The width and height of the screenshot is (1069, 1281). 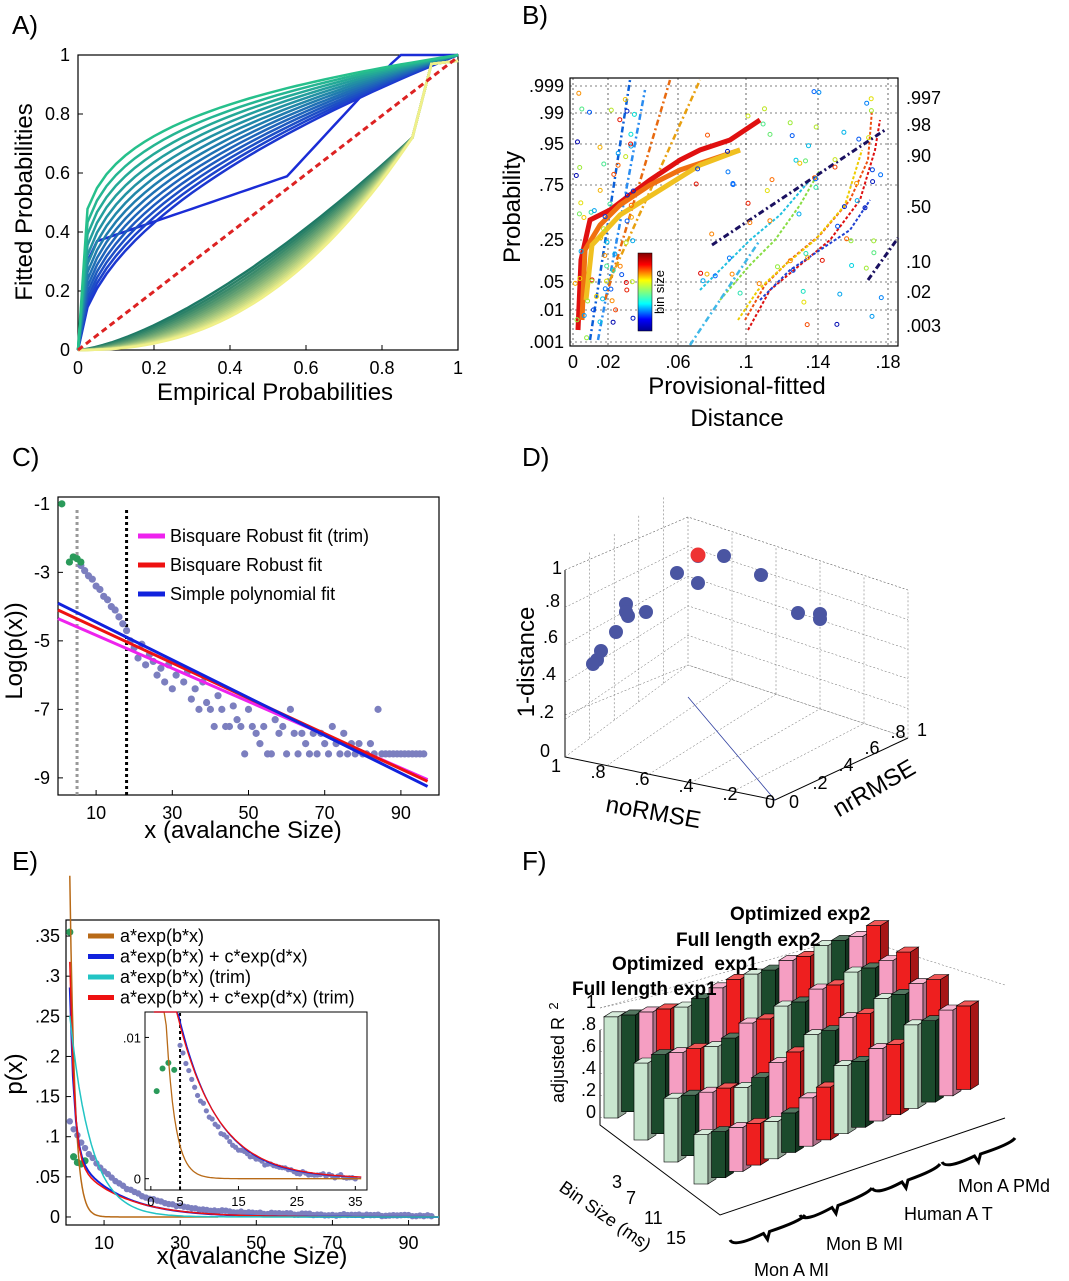 I want to click on panel-a-ylabel: Fitted Probabilities, so click(x=24, y=201).